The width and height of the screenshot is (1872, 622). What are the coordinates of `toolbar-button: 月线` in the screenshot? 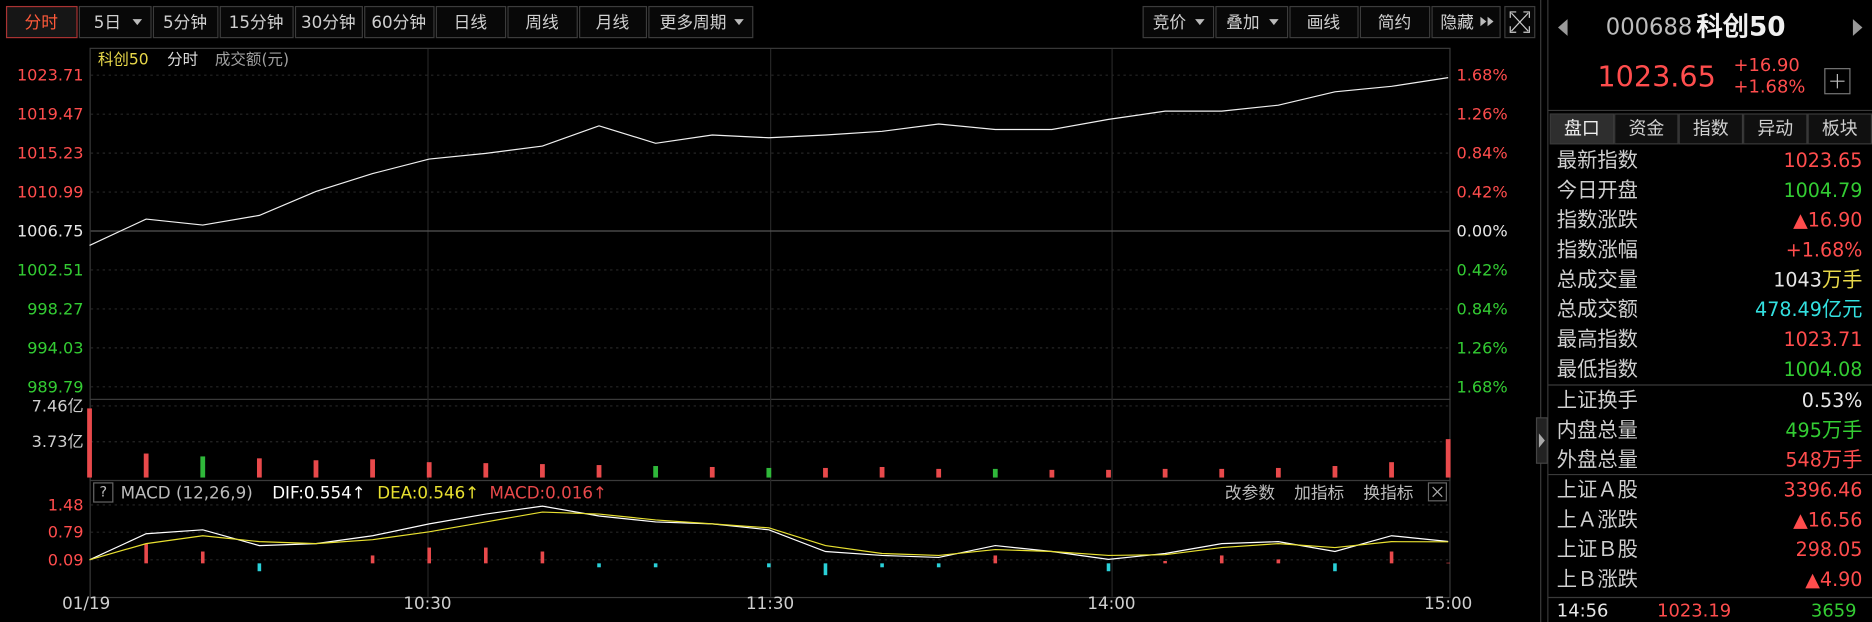 It's located at (613, 22).